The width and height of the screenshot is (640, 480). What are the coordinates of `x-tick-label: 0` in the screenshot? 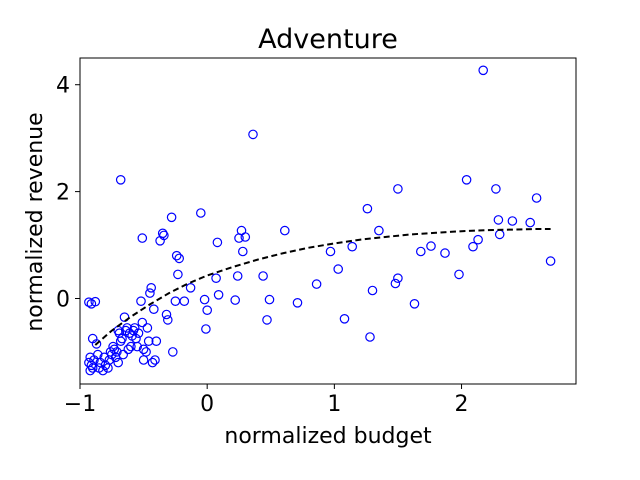 It's located at (207, 404).